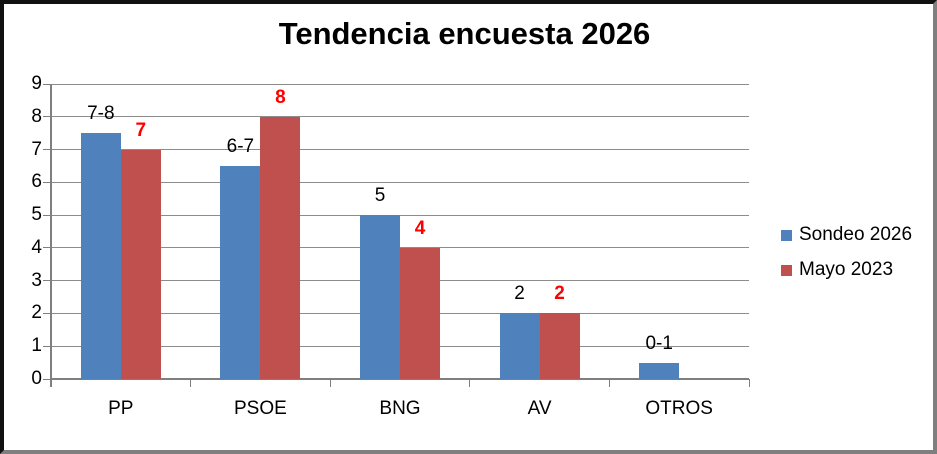 The width and height of the screenshot is (937, 454). I want to click on y-axis-label: 1, so click(36, 346).